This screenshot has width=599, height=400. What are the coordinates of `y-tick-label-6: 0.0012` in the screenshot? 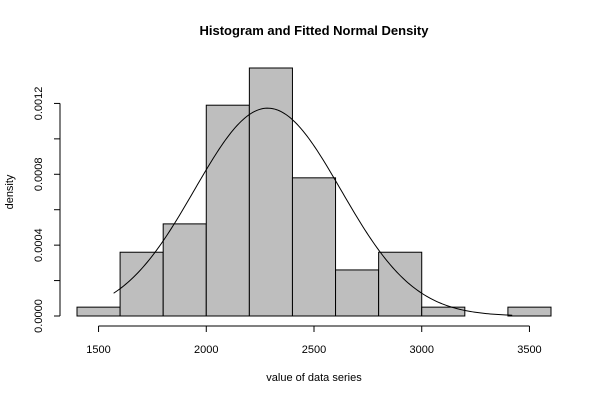 It's located at (39, 104).